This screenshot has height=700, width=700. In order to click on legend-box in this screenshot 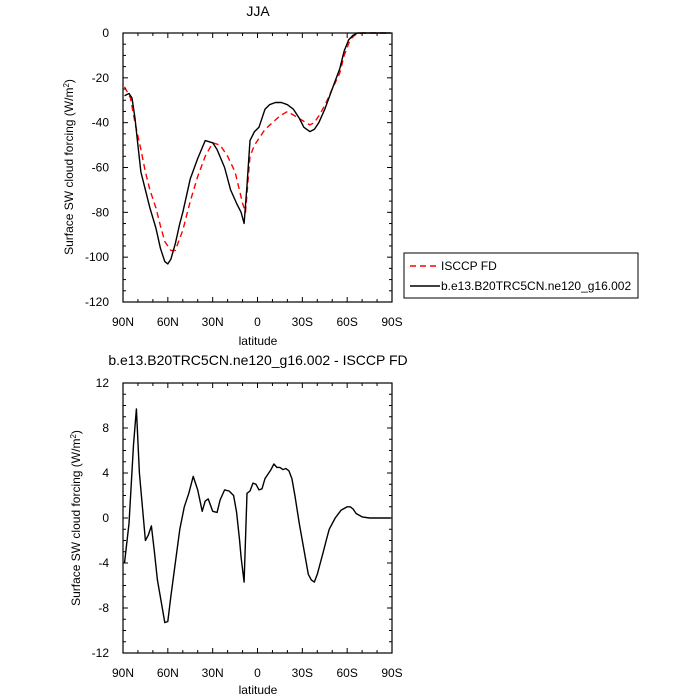, I will do `click(521, 275)`.